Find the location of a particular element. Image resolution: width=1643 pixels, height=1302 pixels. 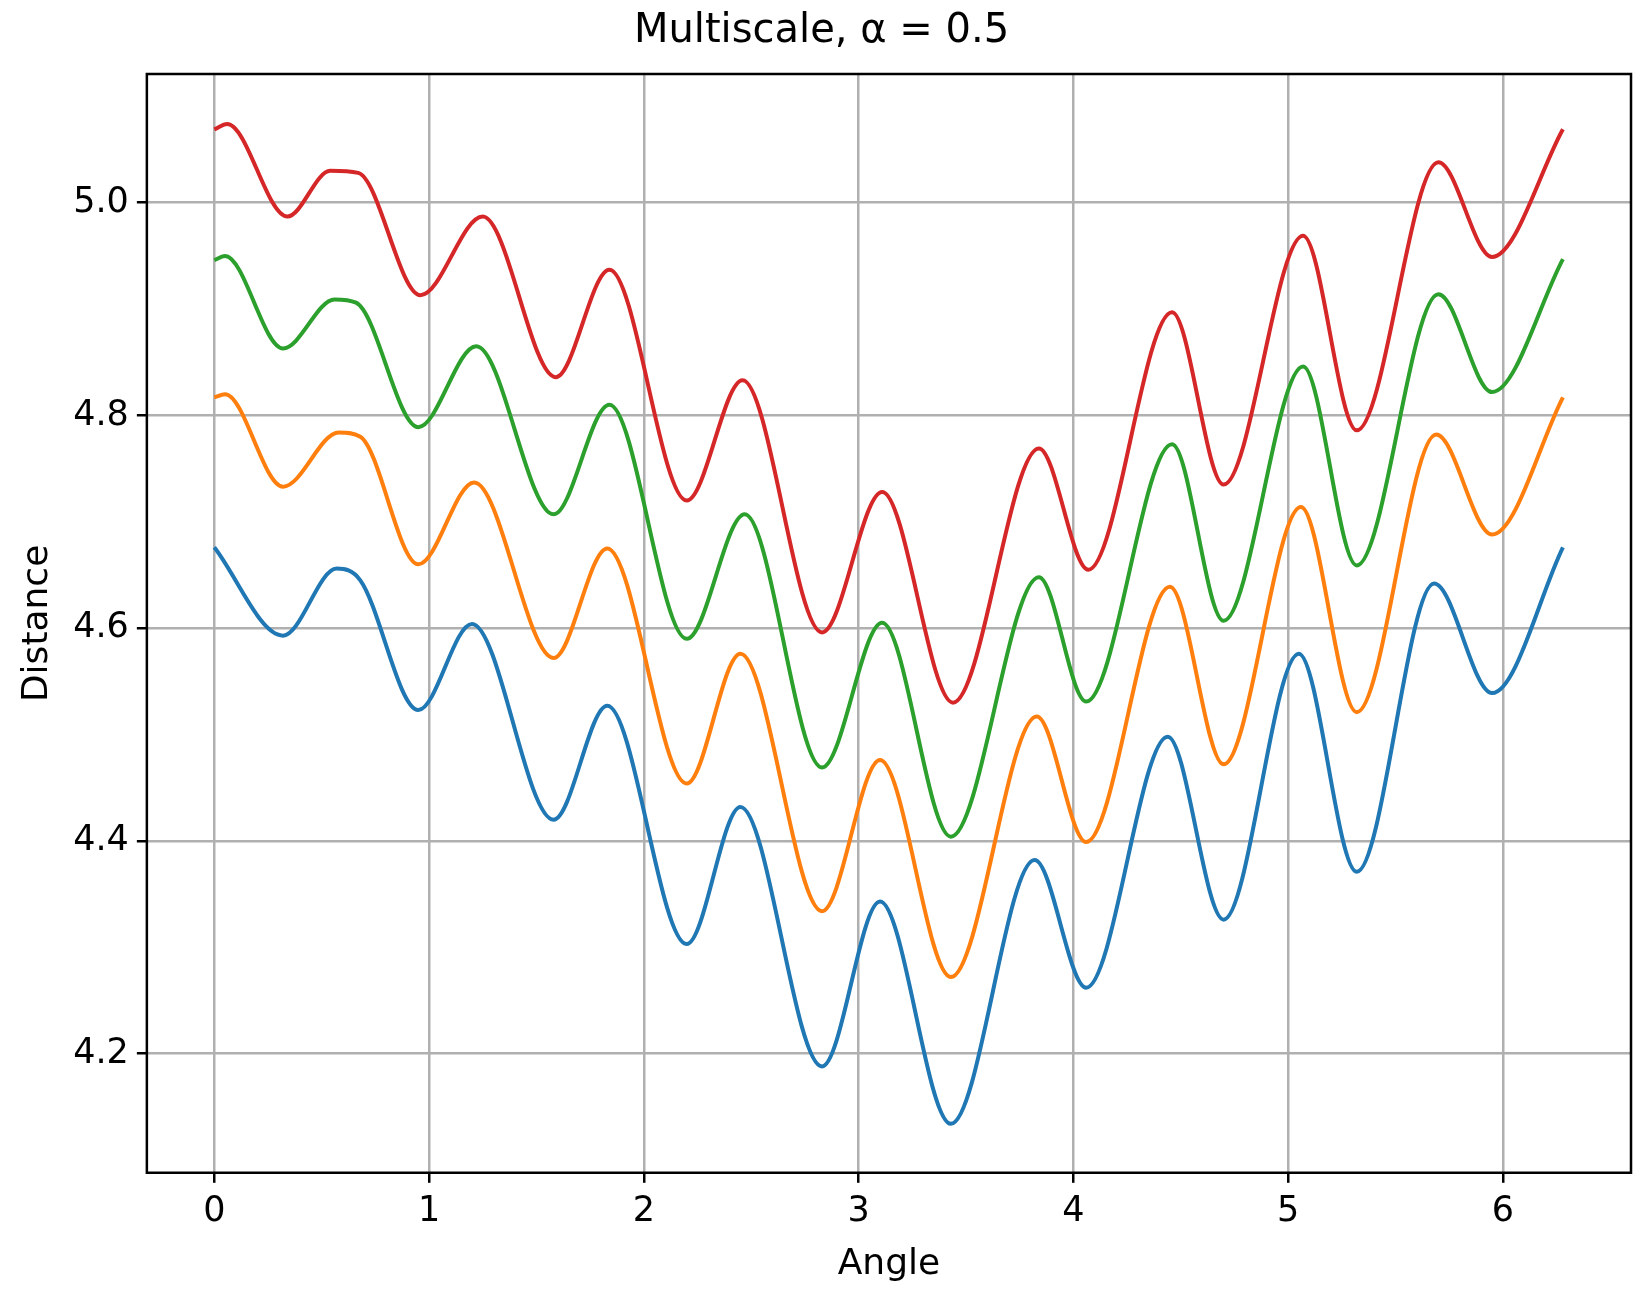

x-tick-label: 4 is located at coordinates (1073, 1208).